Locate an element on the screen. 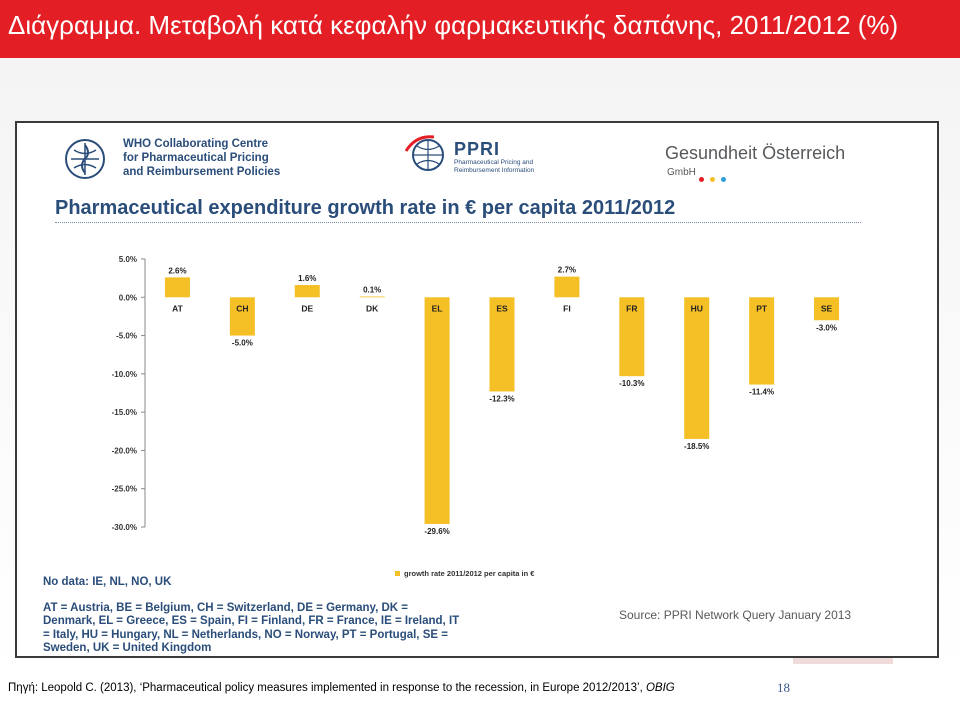 The width and height of the screenshot is (960, 716). page-number: 18 is located at coordinates (783, 687).